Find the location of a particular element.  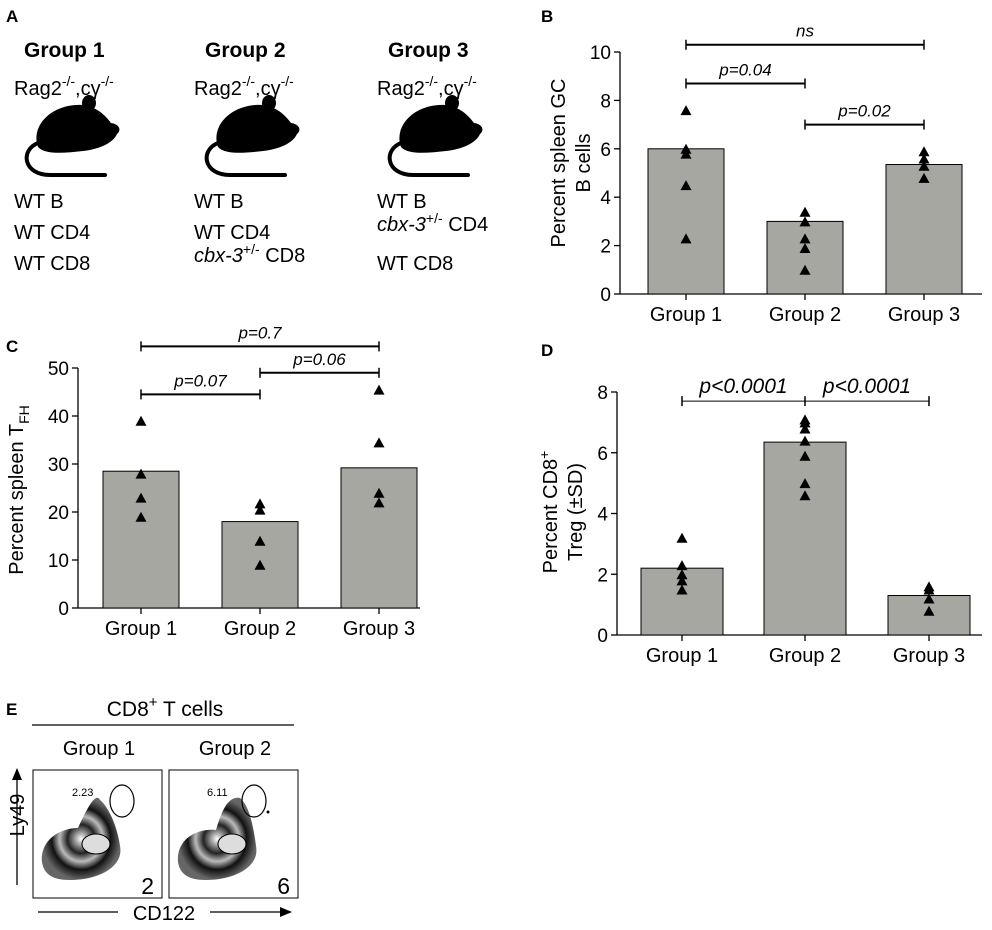

x-axis-label: CD122 is located at coordinates (164, 914).